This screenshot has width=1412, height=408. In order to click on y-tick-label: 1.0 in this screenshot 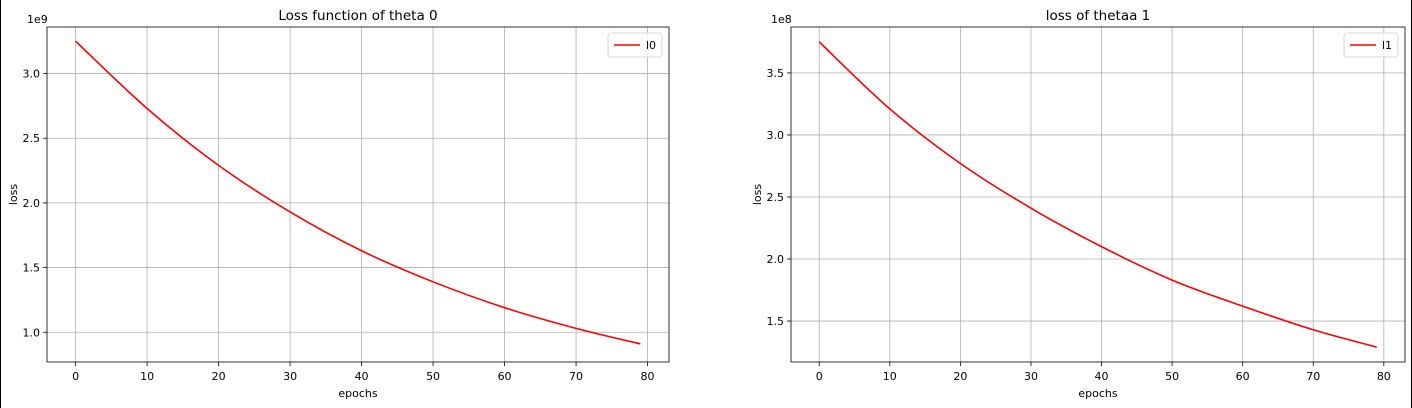, I will do `click(32, 332)`.